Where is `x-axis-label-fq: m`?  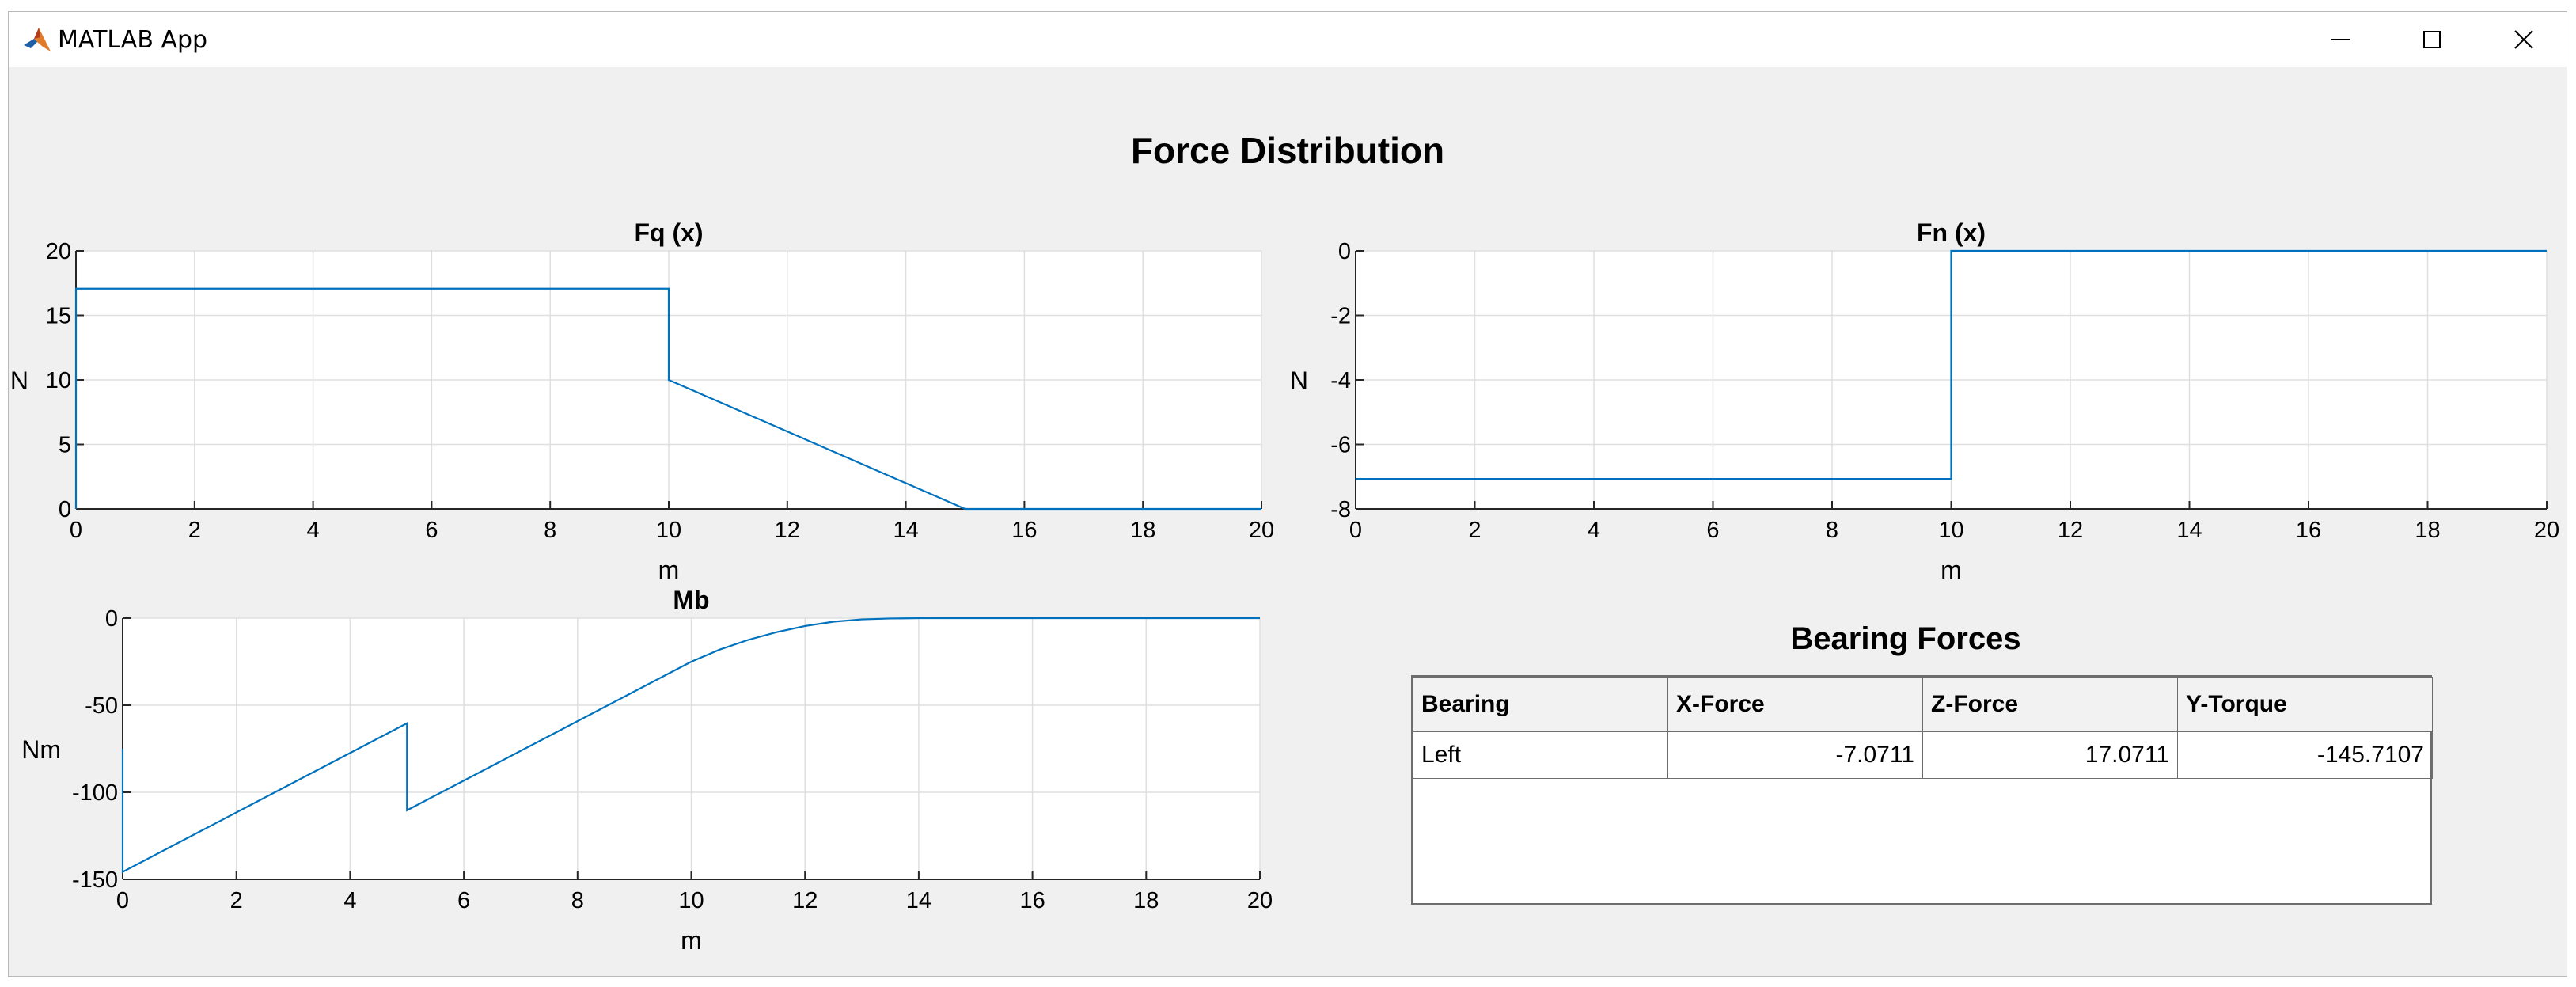
x-axis-label-fq: m is located at coordinates (669, 570).